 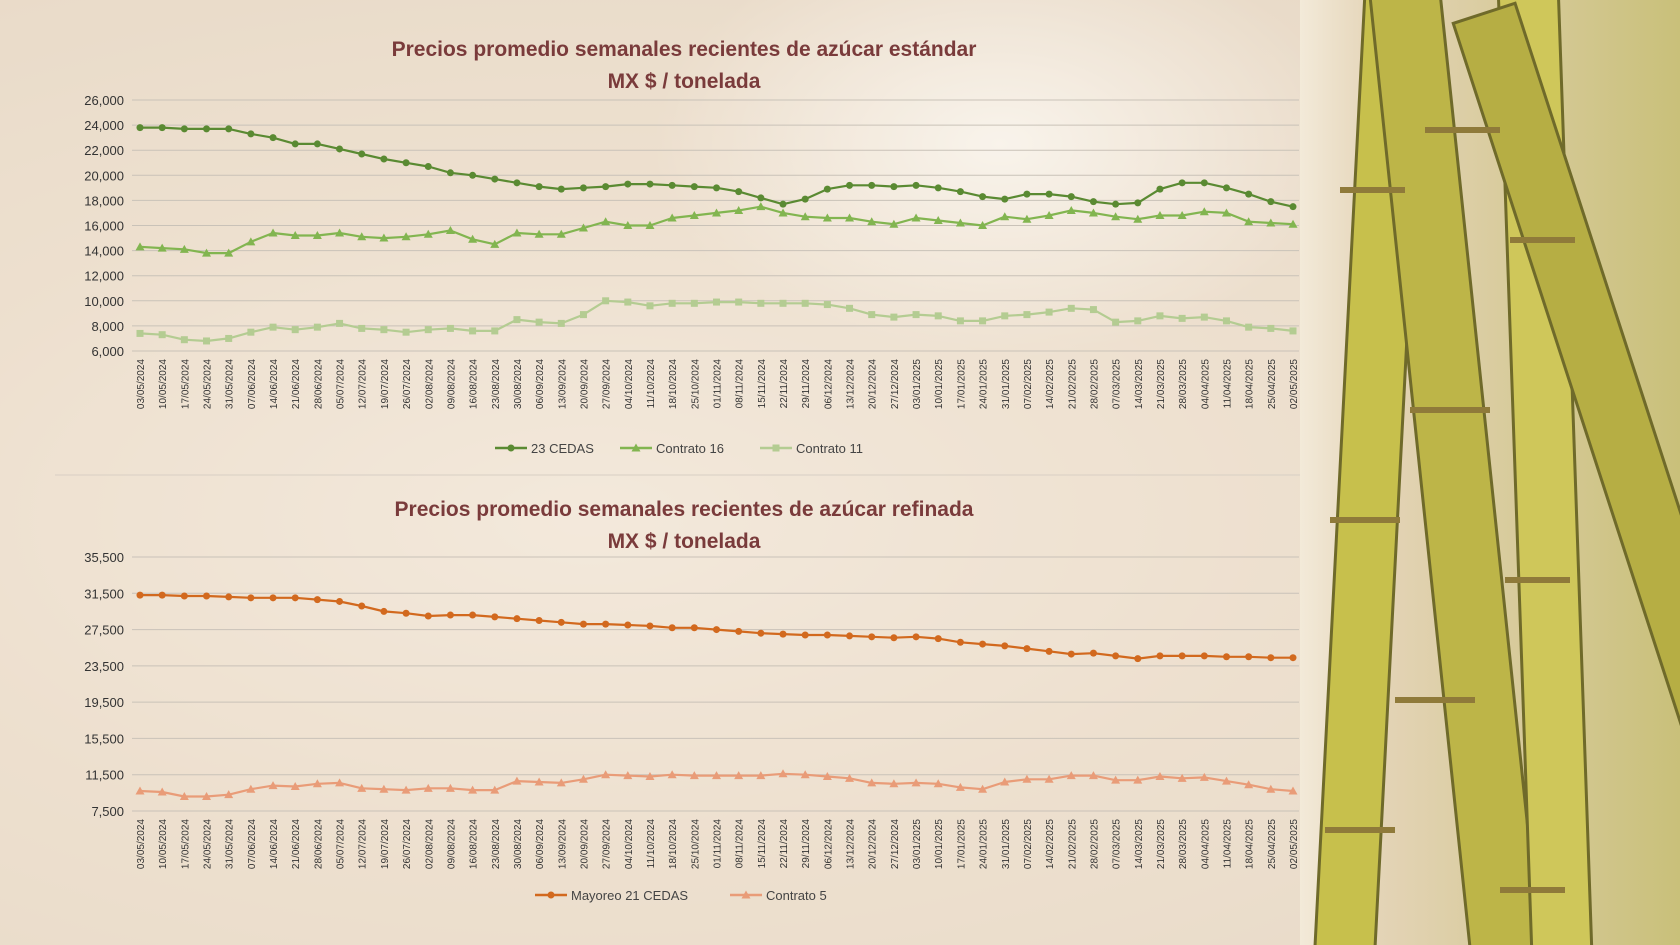 What do you see at coordinates (562, 384) in the screenshot?
I see `x-tick-label: 13/09/2024` at bounding box center [562, 384].